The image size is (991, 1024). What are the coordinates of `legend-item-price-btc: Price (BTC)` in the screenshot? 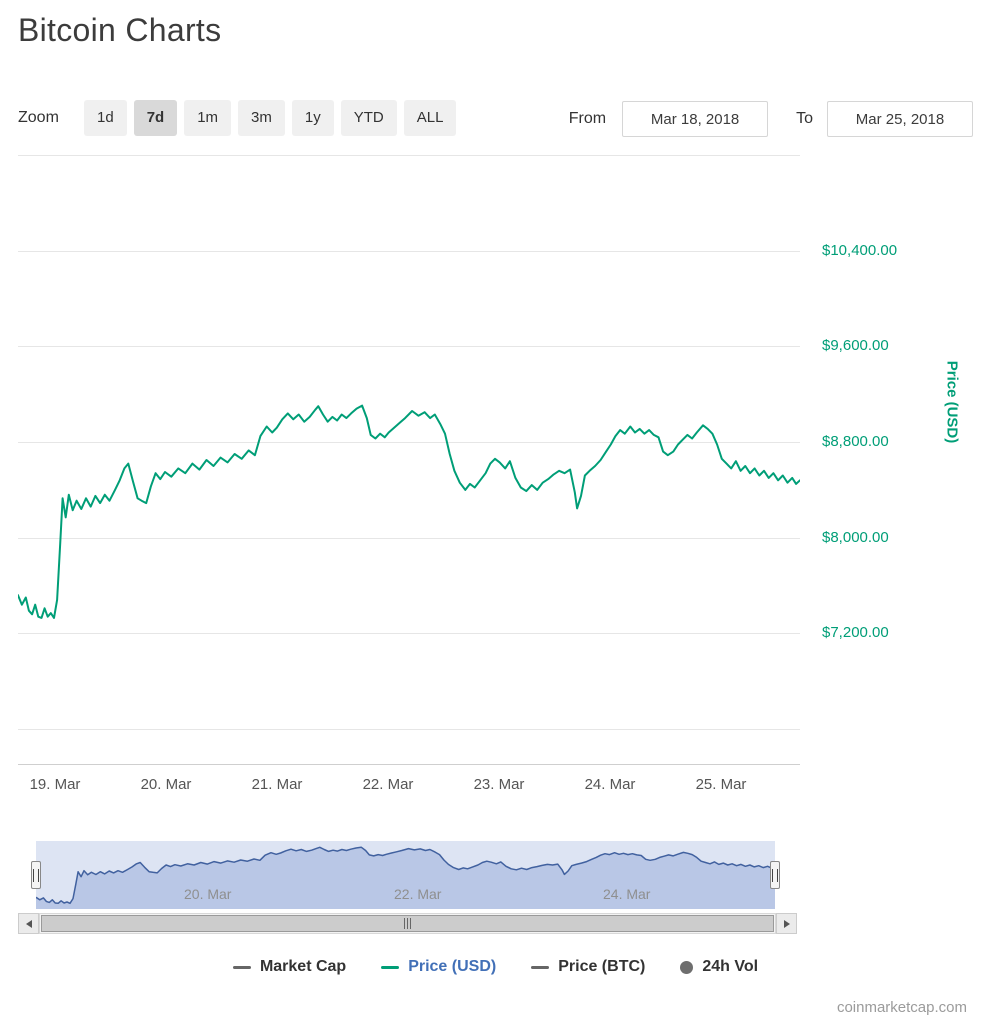 It's located at (588, 967).